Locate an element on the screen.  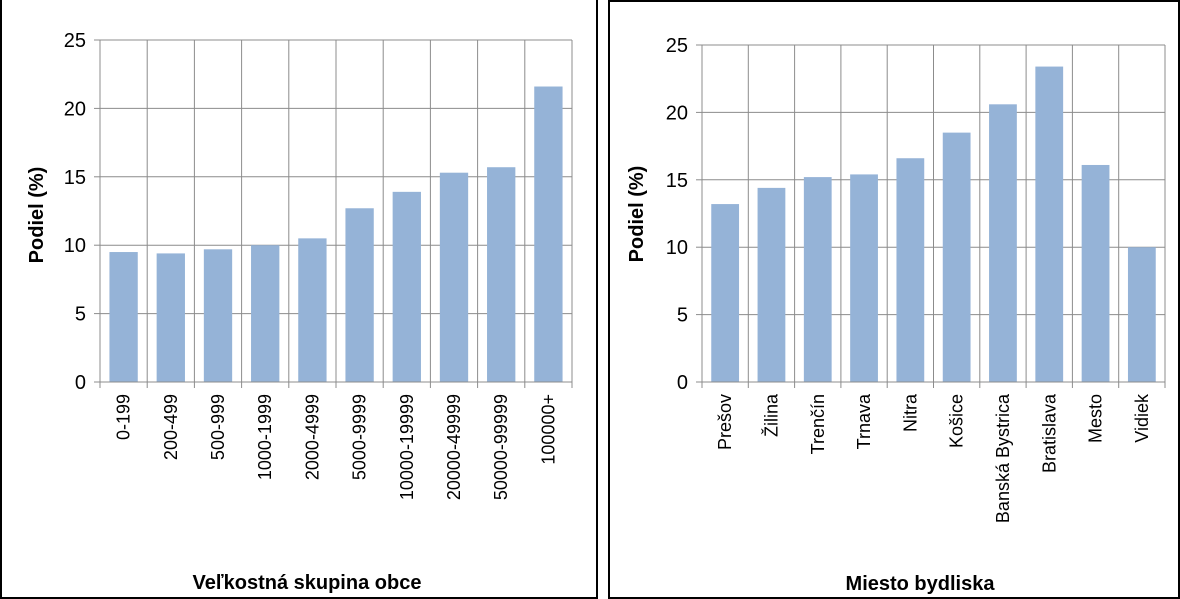
bar-trnava is located at coordinates (864, 278).